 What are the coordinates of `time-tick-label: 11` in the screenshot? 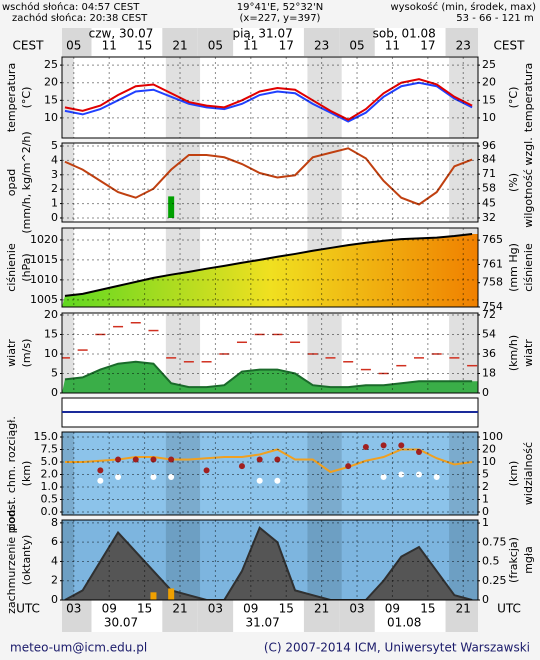 It's located at (250, 46).